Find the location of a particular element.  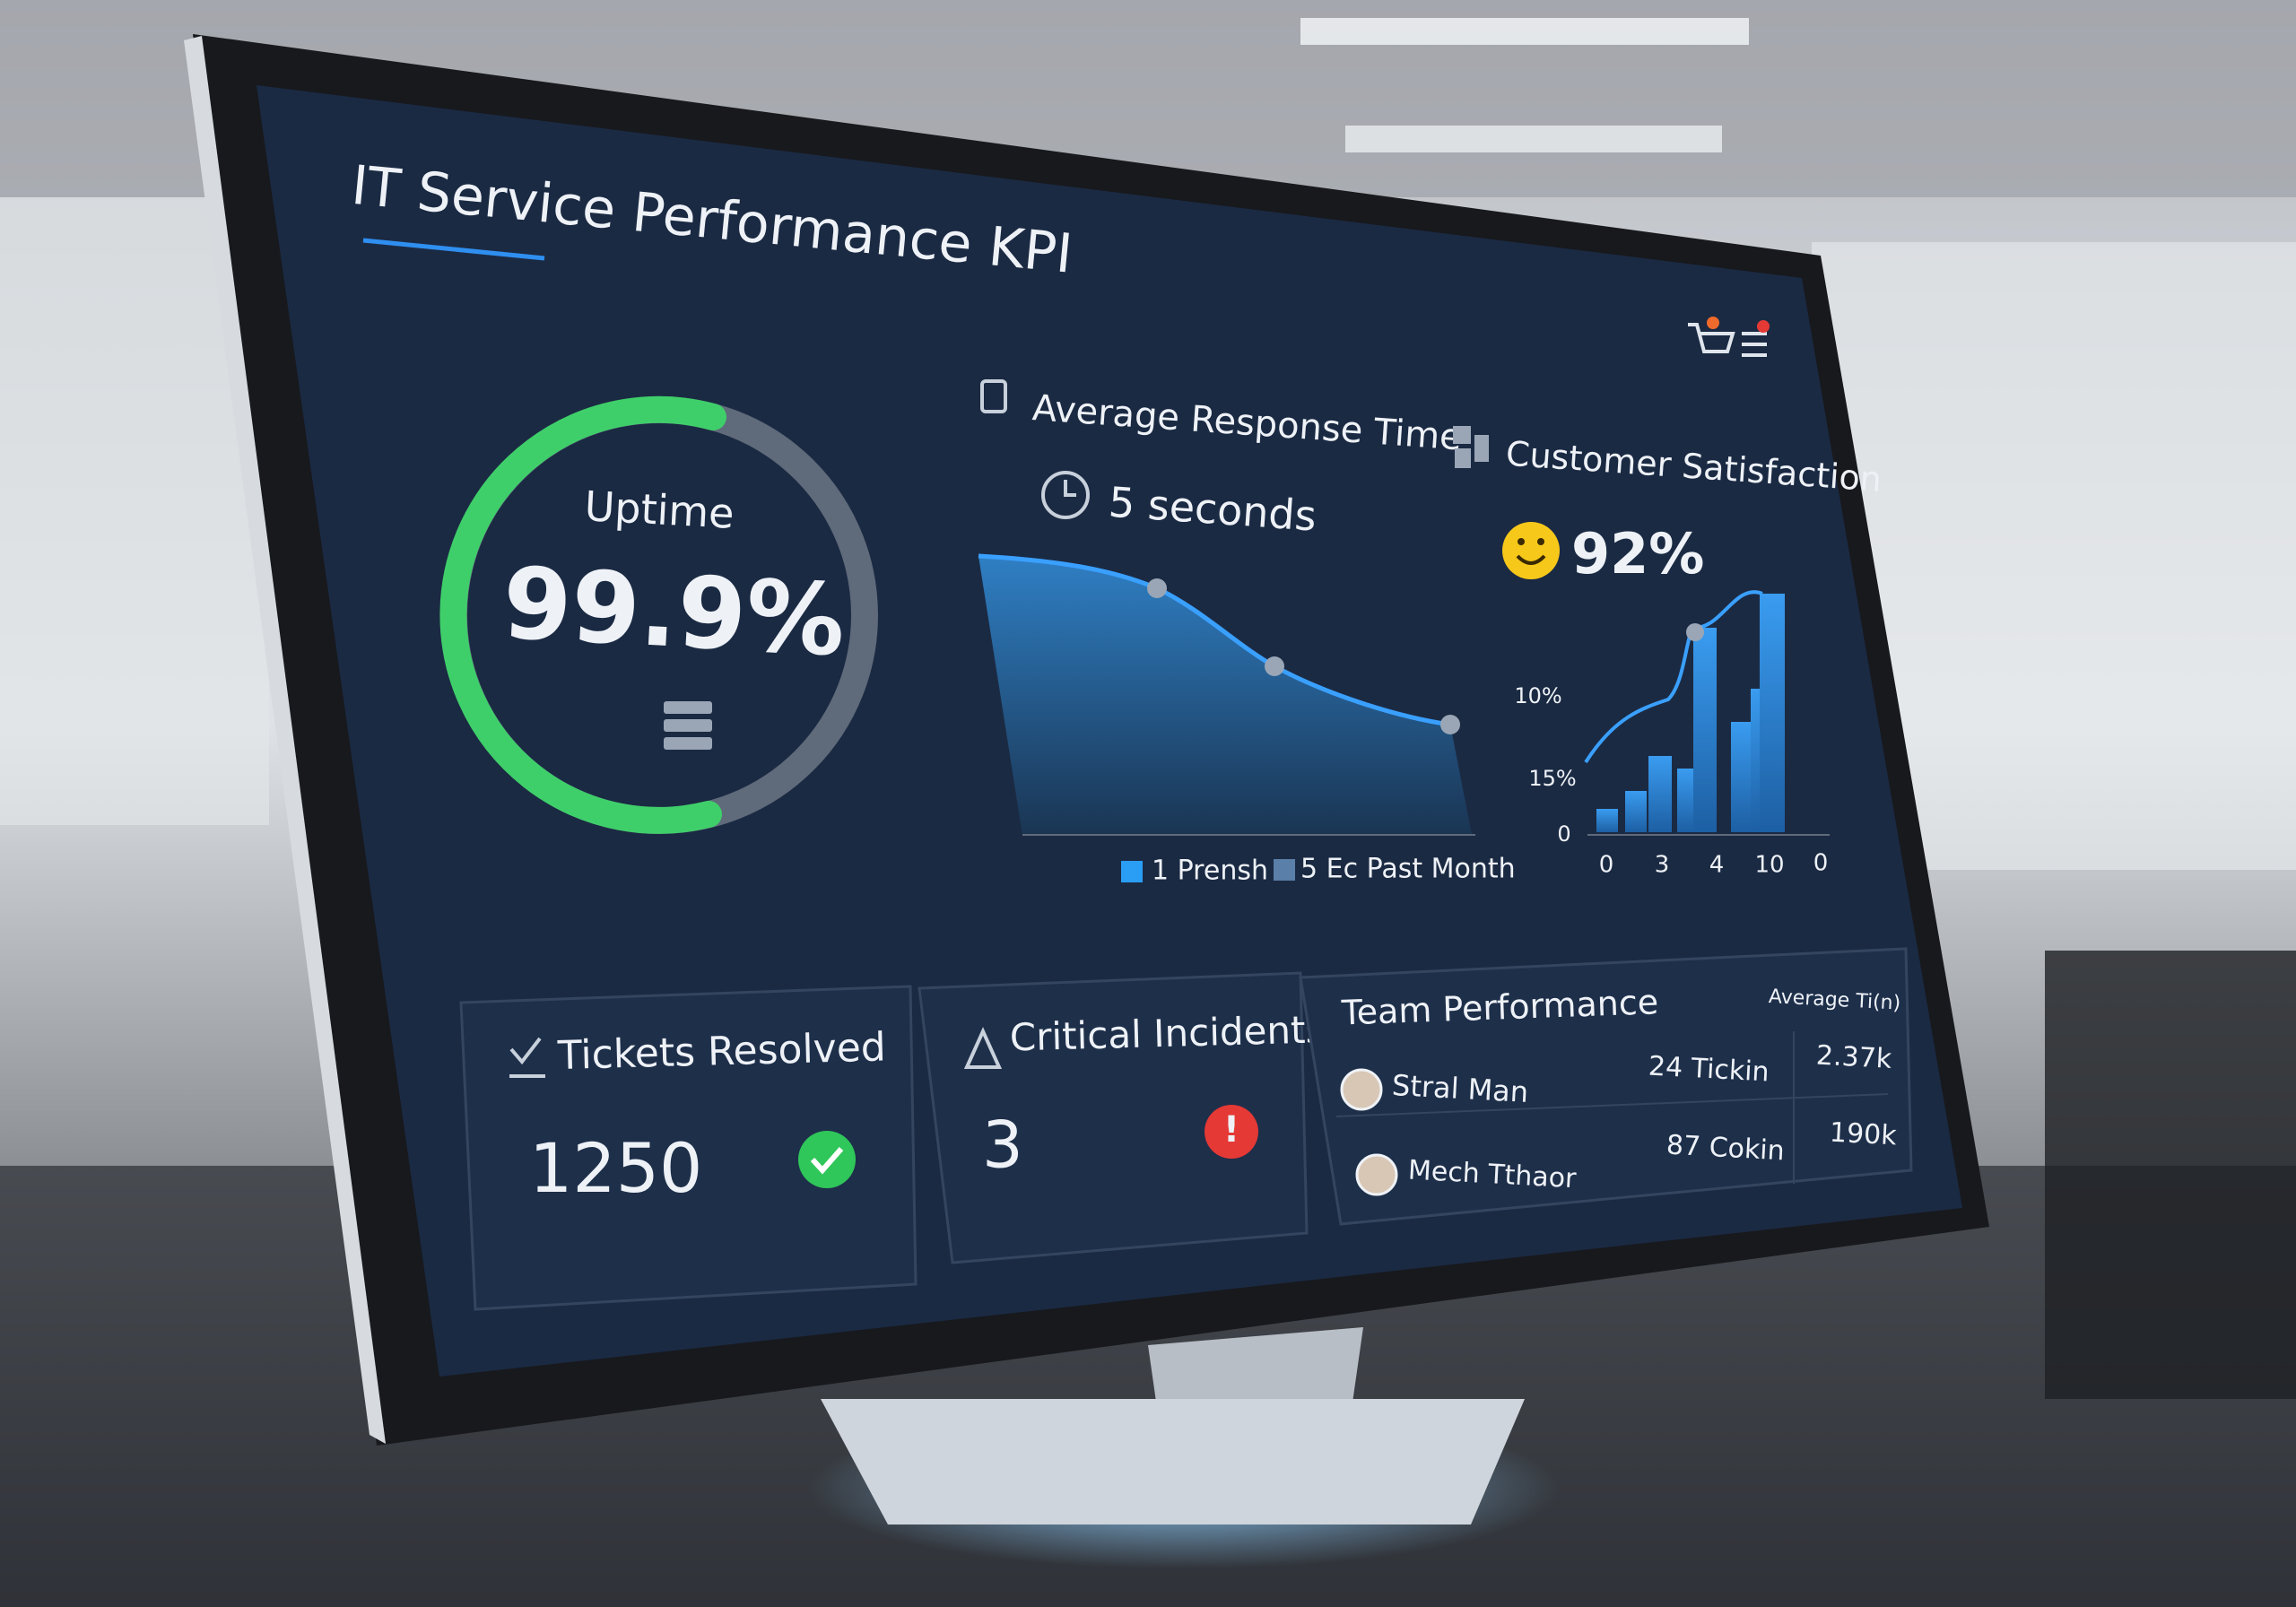

smiley-icon is located at coordinates (1531, 551).